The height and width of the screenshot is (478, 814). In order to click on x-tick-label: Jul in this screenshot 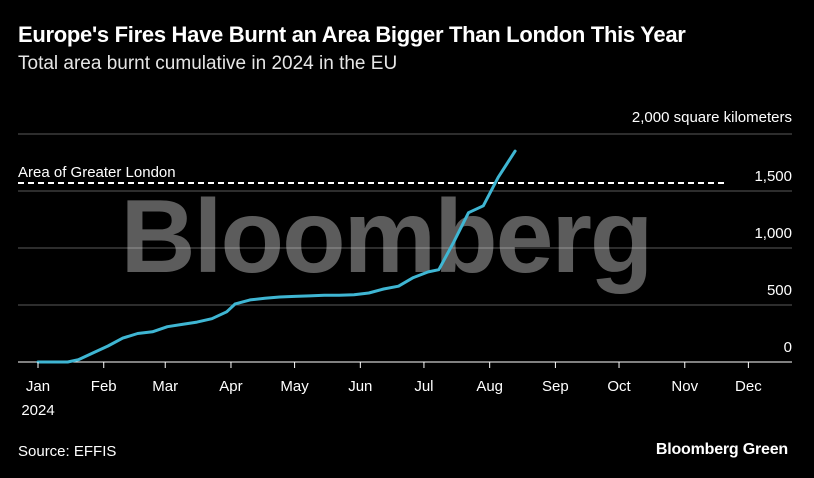, I will do `click(423, 386)`.